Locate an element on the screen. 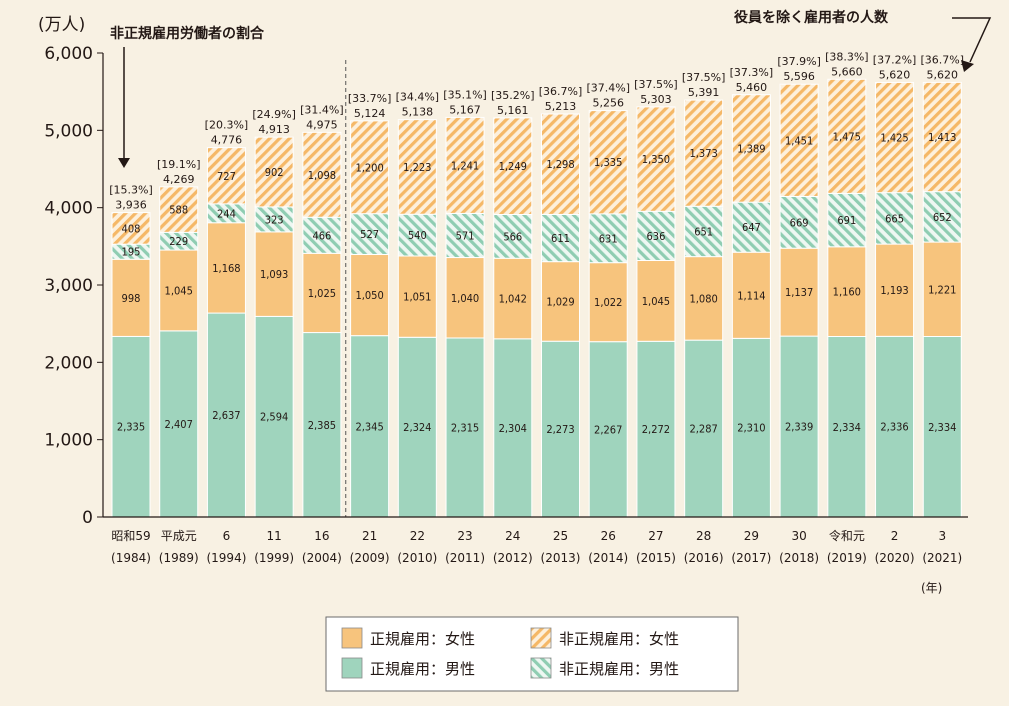 This screenshot has width=1009, height=706. x-category-label-era: 30 is located at coordinates (798, 536).